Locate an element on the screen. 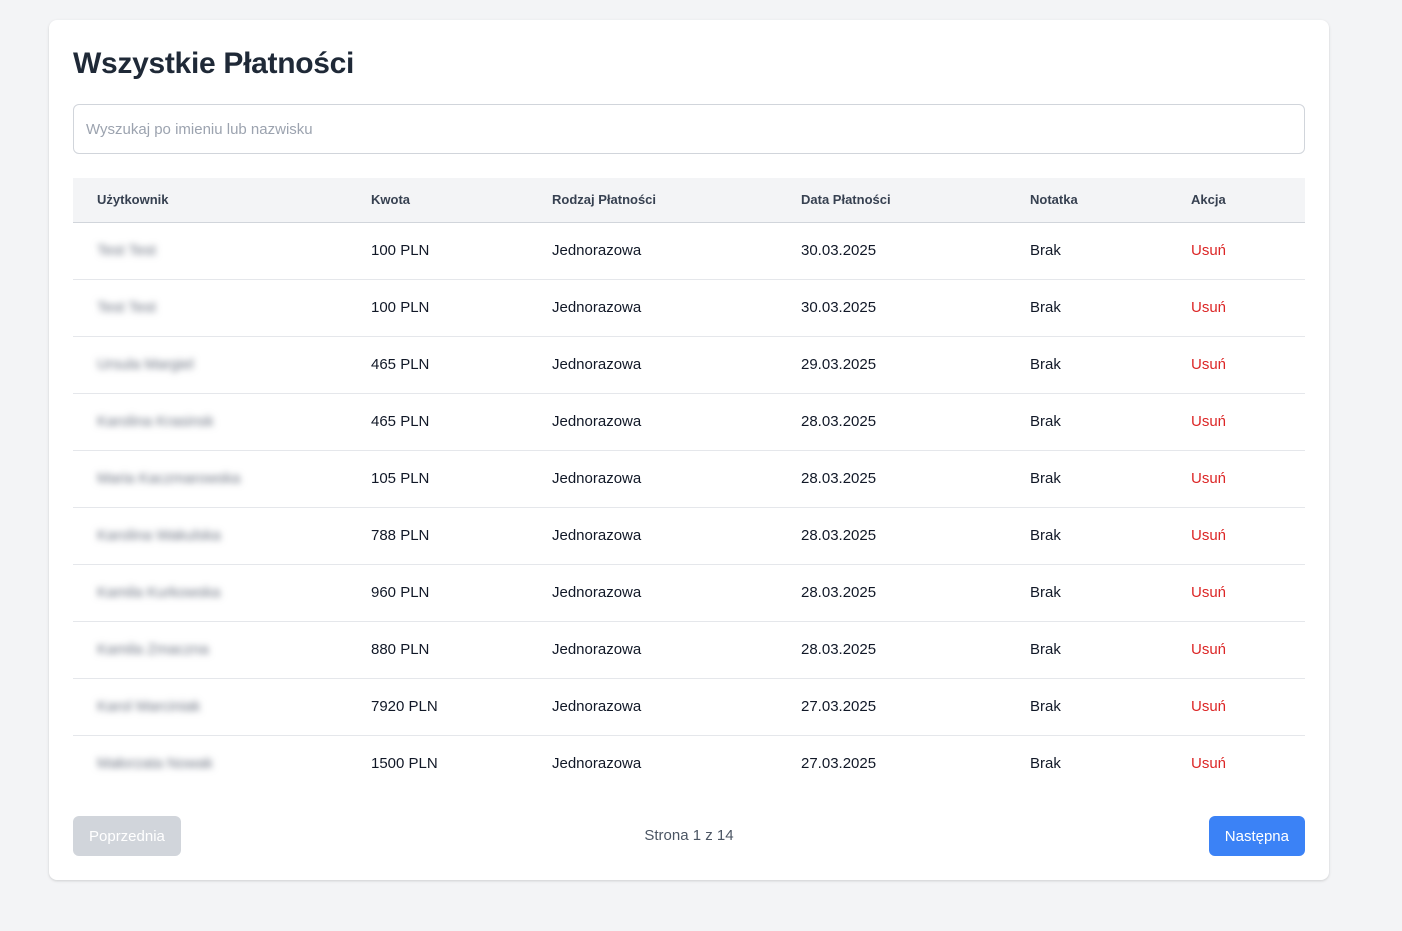 The width and height of the screenshot is (1402, 931). user-name-blurred: Kamila Zmaczna is located at coordinates (153, 649).